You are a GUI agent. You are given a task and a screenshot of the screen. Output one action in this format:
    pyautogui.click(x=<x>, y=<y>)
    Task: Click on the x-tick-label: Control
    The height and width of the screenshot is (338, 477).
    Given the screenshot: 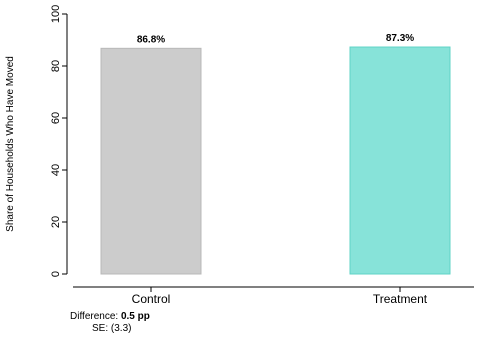 What is the action you would take?
    pyautogui.click(x=151, y=299)
    